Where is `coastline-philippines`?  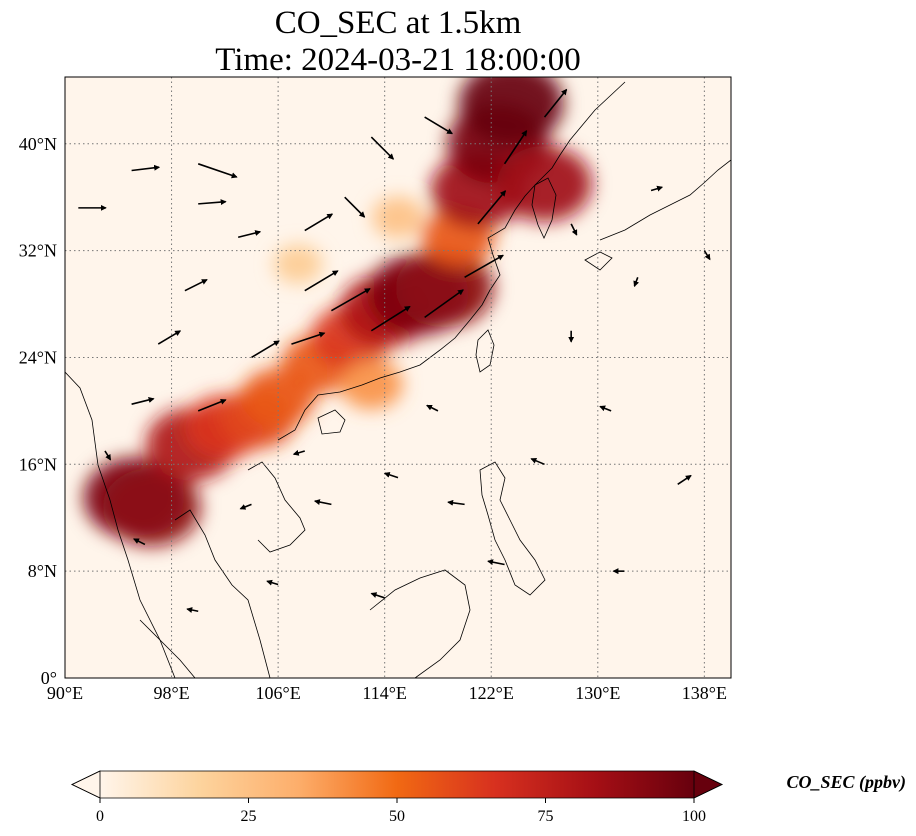
coastline-philippines is located at coordinates (512, 528).